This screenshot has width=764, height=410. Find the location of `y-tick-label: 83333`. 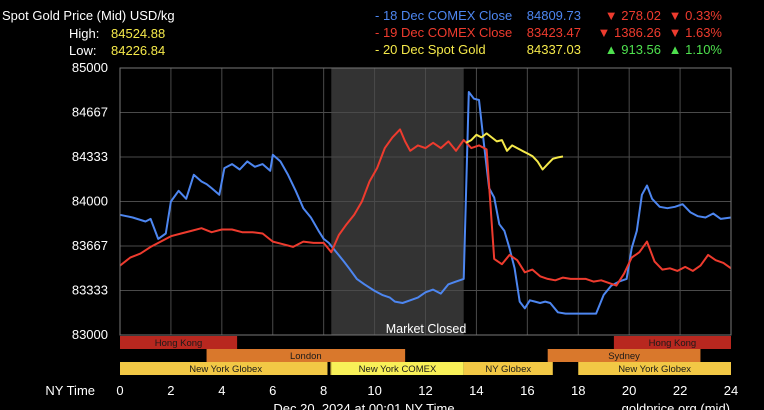

y-tick-label: 83333 is located at coordinates (90, 290).